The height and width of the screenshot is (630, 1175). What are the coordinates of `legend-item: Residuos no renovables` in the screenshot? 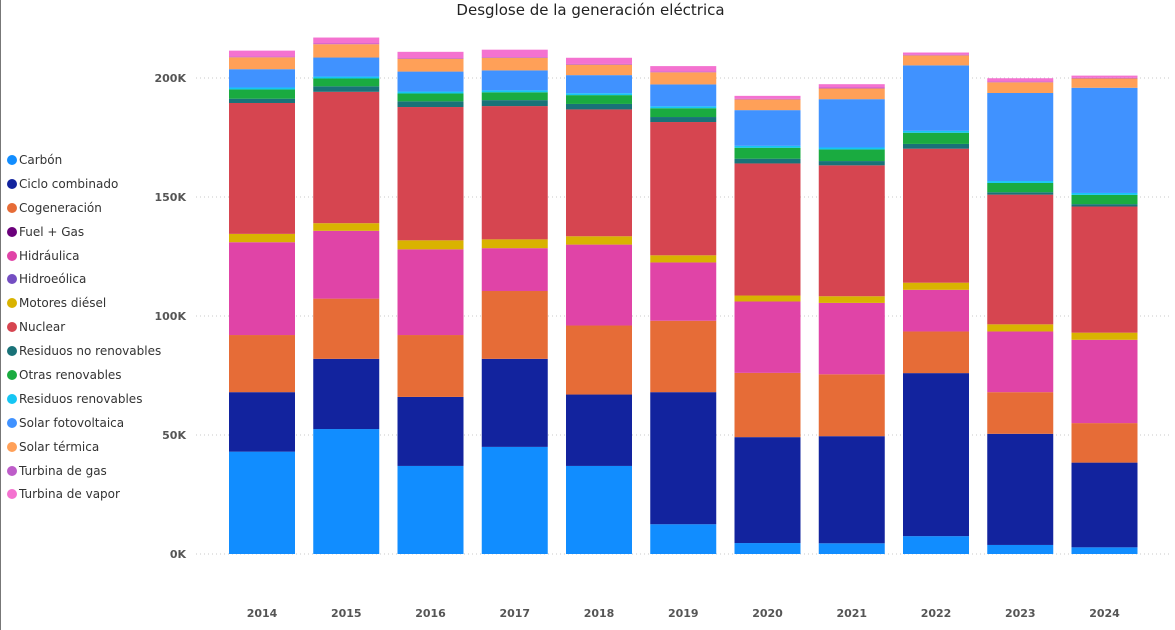 It's located at (84, 351).